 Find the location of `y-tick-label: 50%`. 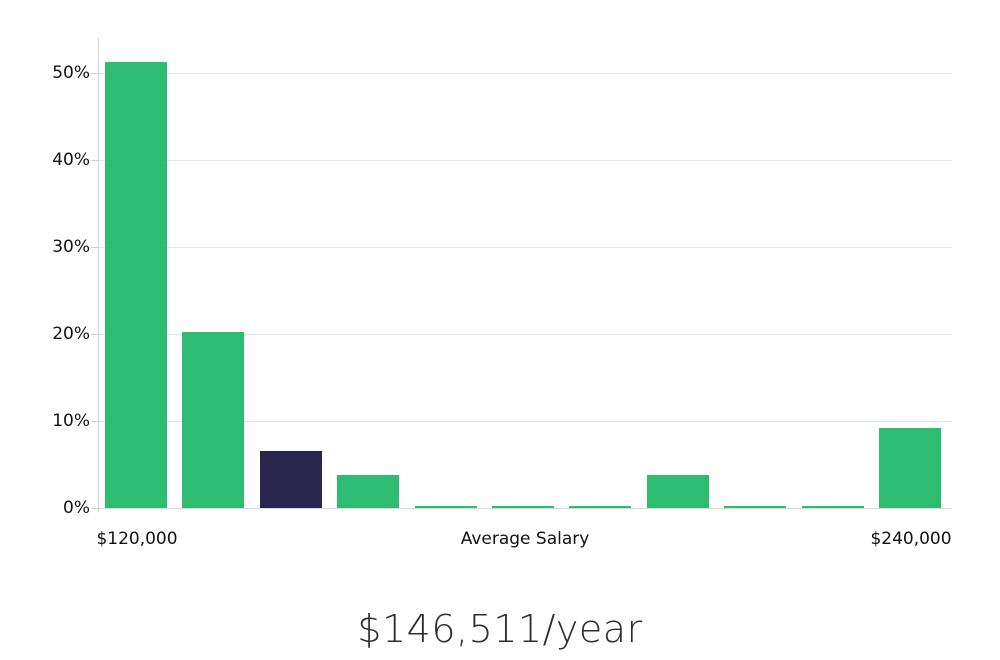

y-tick-label: 50% is located at coordinates (71, 72).